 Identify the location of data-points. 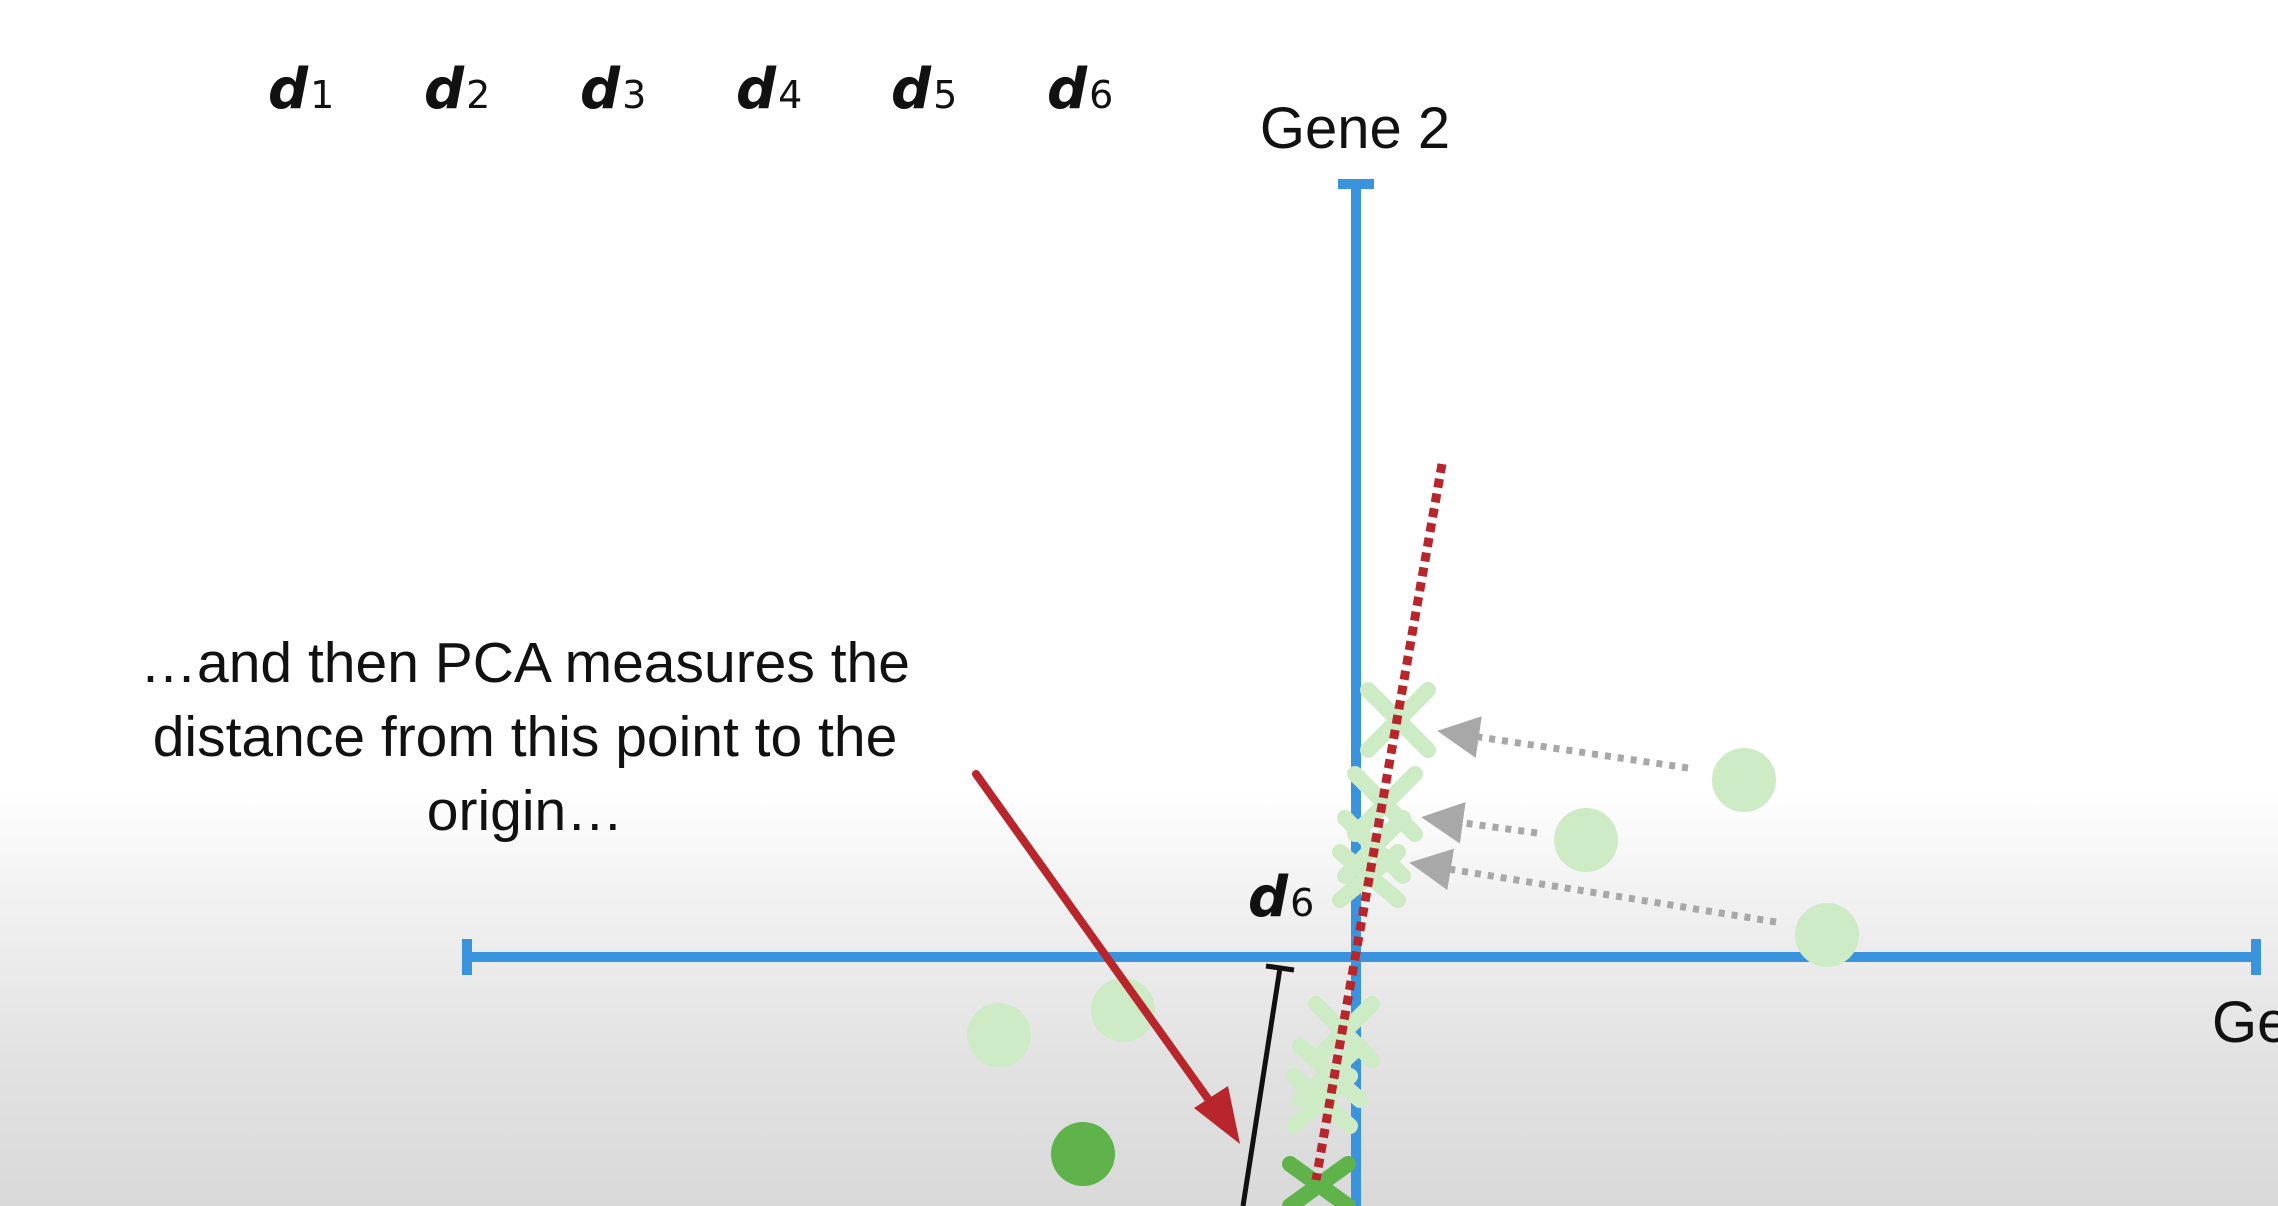
(1413, 967).